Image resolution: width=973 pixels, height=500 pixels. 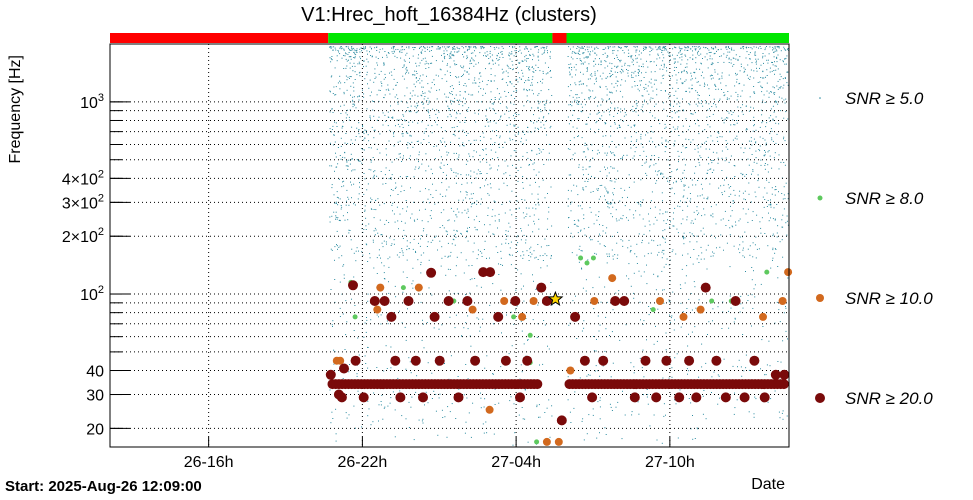 What do you see at coordinates (533, 301) in the screenshot?
I see `data-point` at bounding box center [533, 301].